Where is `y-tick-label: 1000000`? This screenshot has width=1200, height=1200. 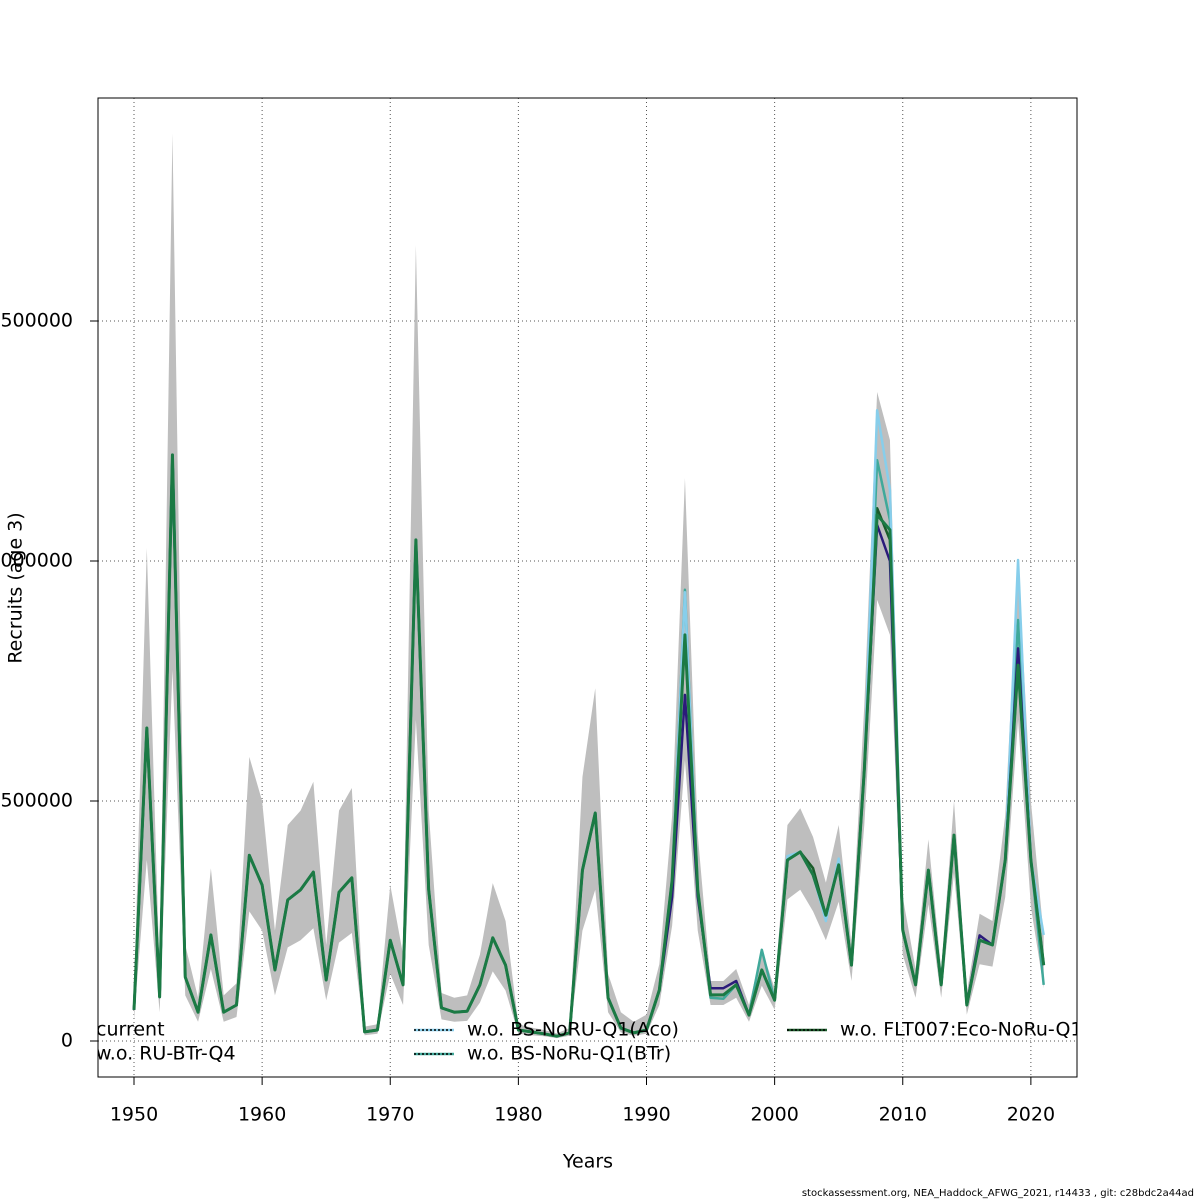
y-tick-label: 1000000 is located at coordinates (36, 560).